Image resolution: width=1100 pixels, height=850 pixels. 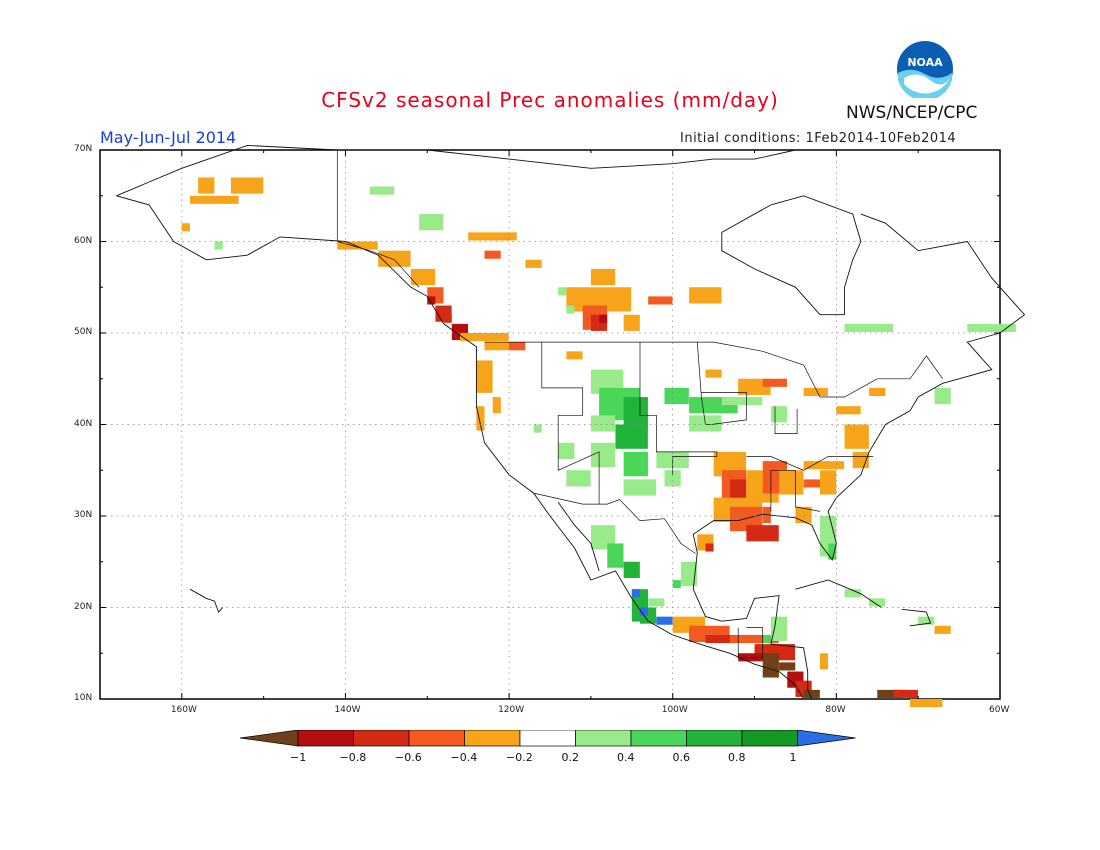 I want to click on lat-label: 10N, so click(x=83, y=698).